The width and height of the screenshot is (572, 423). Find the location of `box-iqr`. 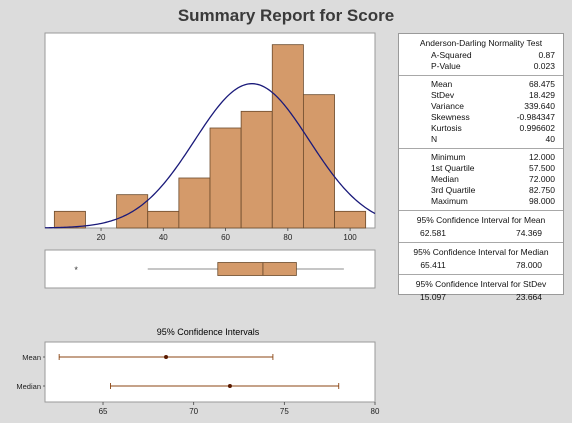

box-iqr is located at coordinates (257, 269).